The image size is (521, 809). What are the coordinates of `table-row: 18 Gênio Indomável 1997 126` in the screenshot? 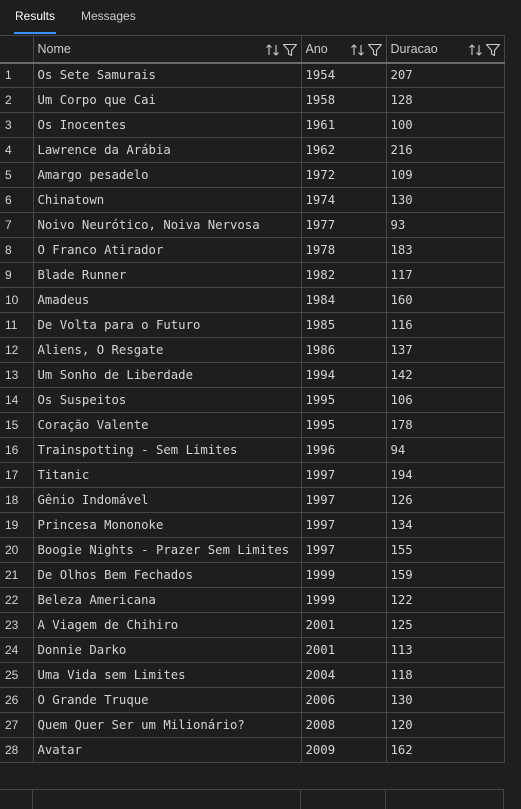 It's located at (252, 500).